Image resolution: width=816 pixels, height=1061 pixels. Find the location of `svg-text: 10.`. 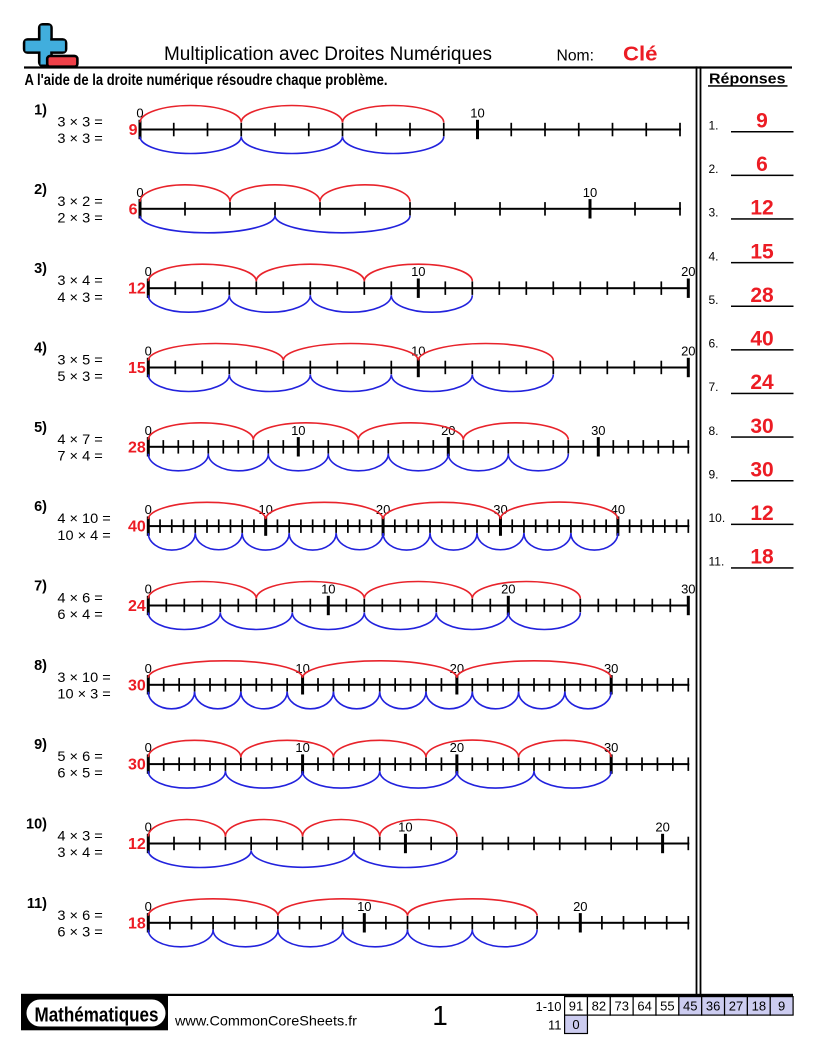

svg-text: 10. is located at coordinates (717, 518).